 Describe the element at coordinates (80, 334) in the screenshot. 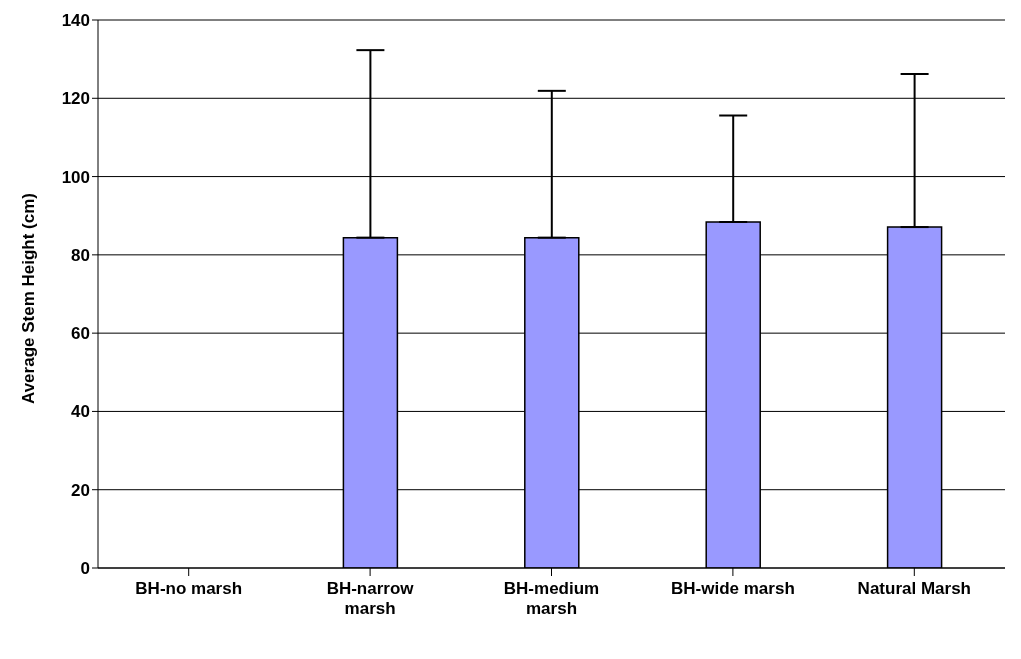

I see `y-tick-label: 60` at that location.